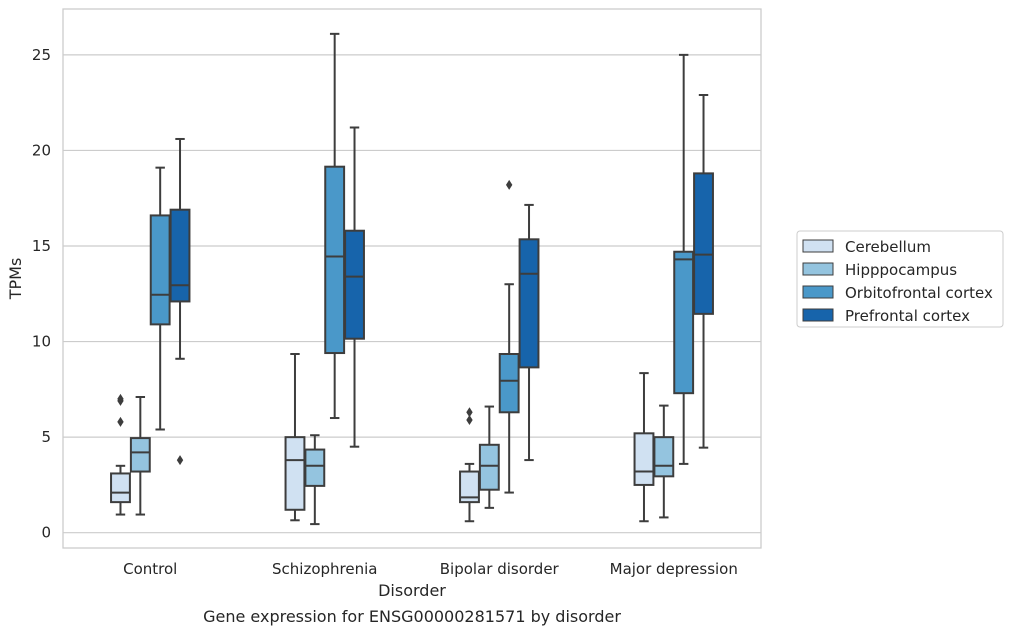  I want to click on x-tick-label: Control, so click(150, 569).